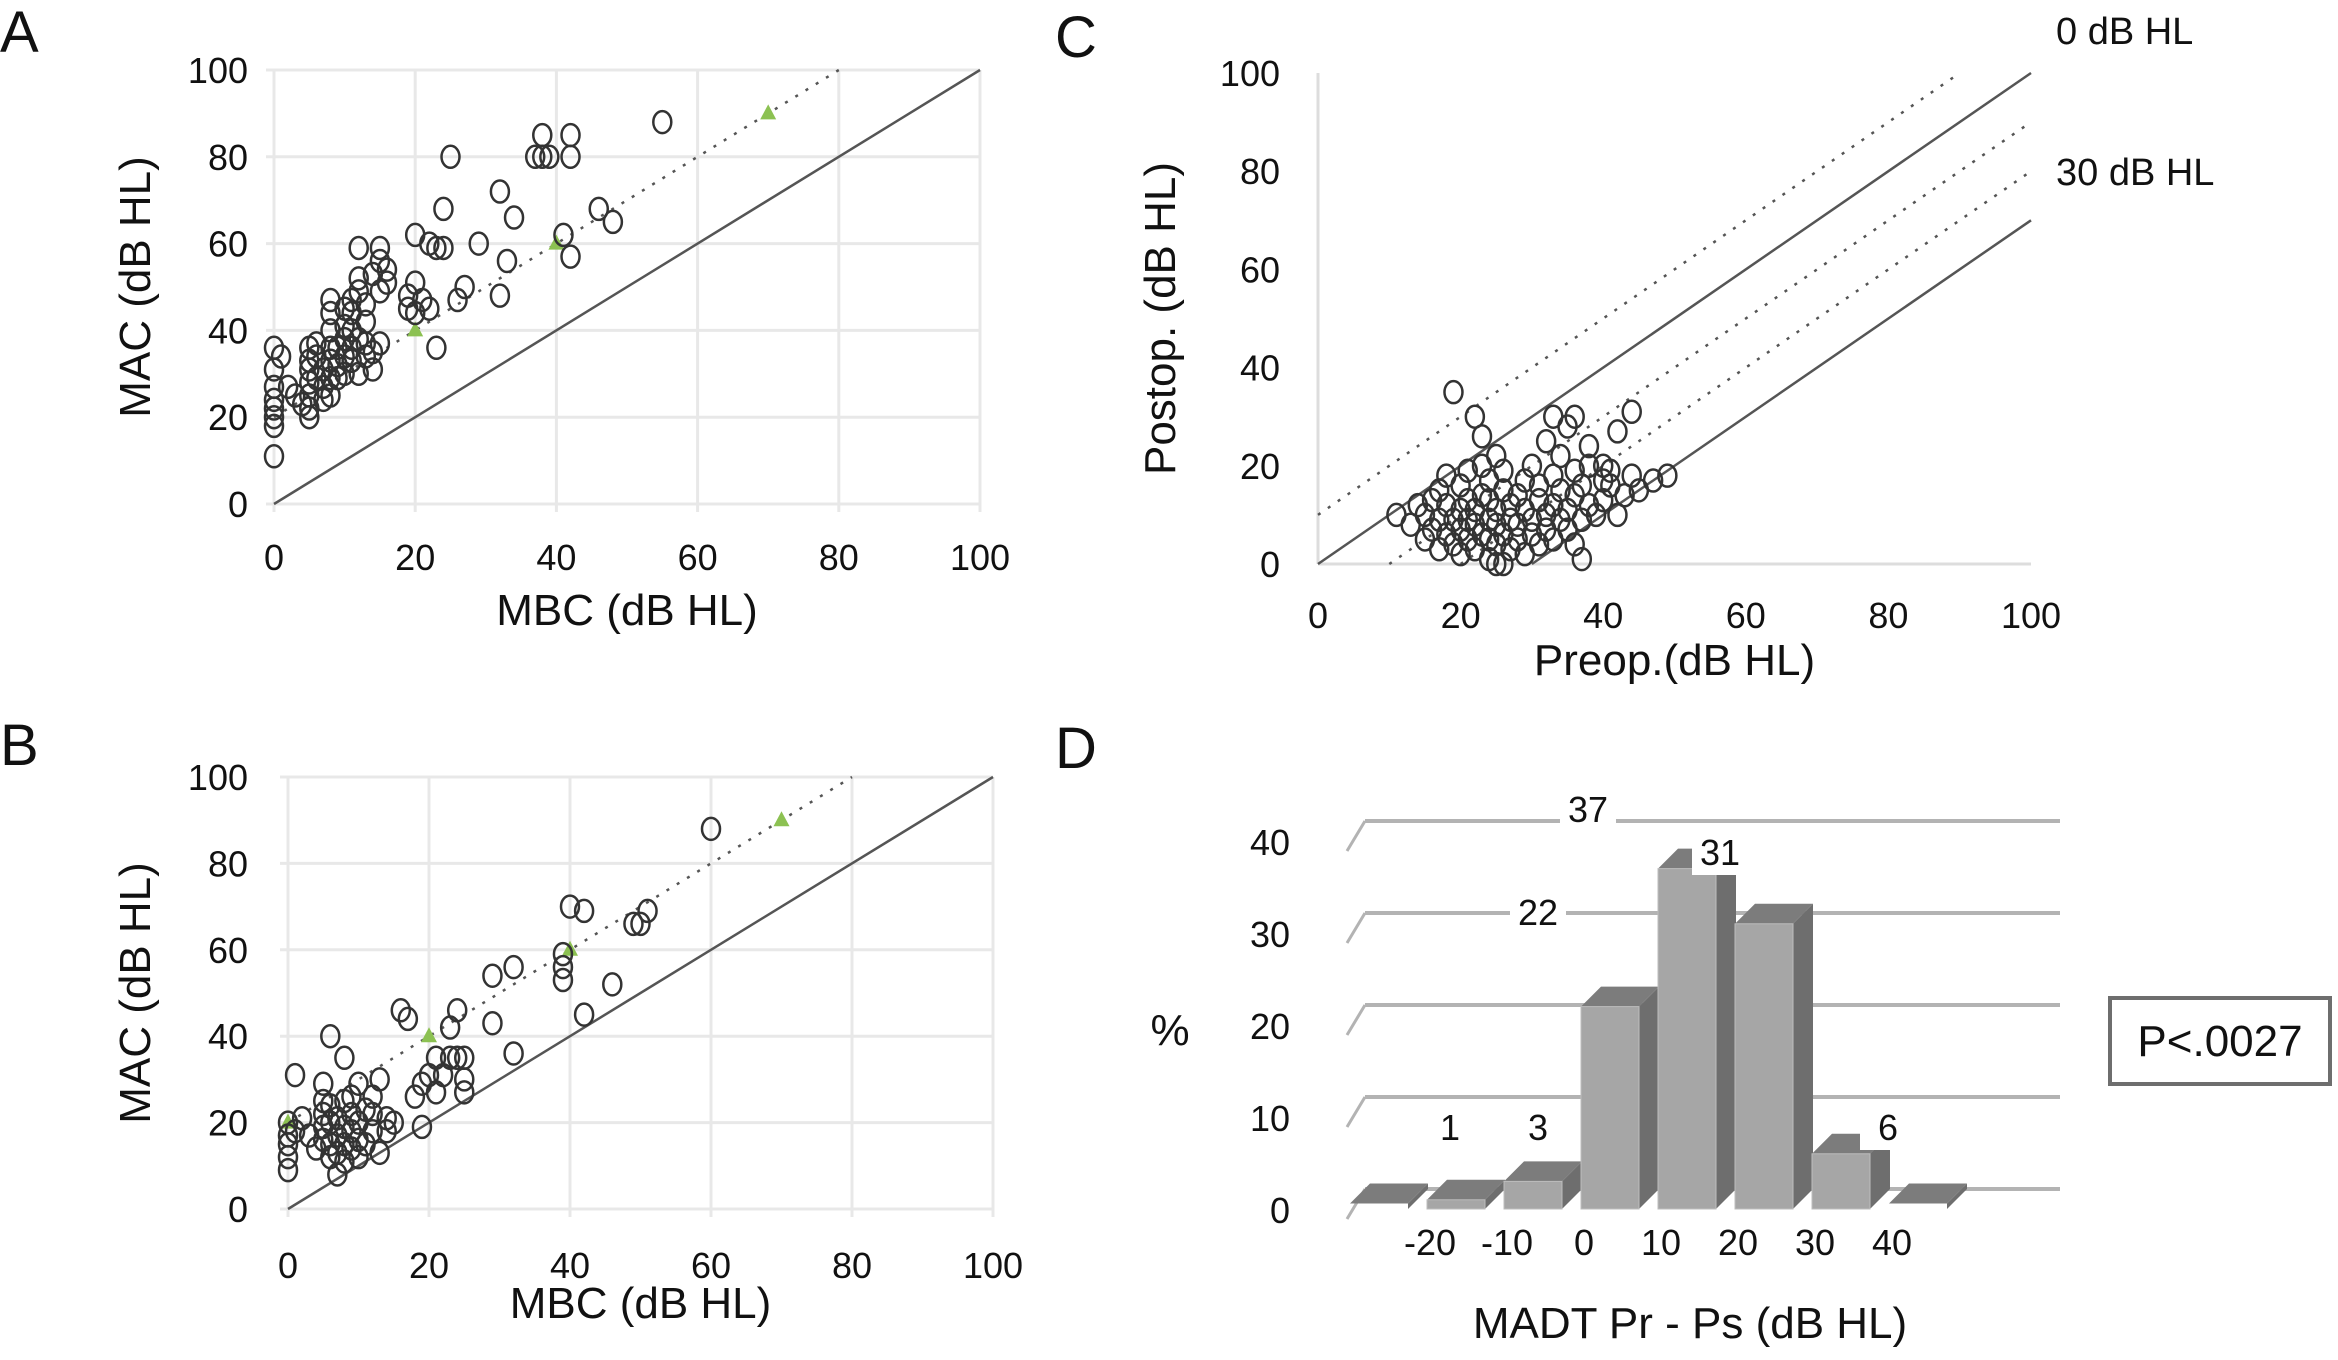  Describe the element at coordinates (1690, 1323) in the screenshot. I see `x-axis-label: MADT Pr - Ps (dB HL)` at that location.